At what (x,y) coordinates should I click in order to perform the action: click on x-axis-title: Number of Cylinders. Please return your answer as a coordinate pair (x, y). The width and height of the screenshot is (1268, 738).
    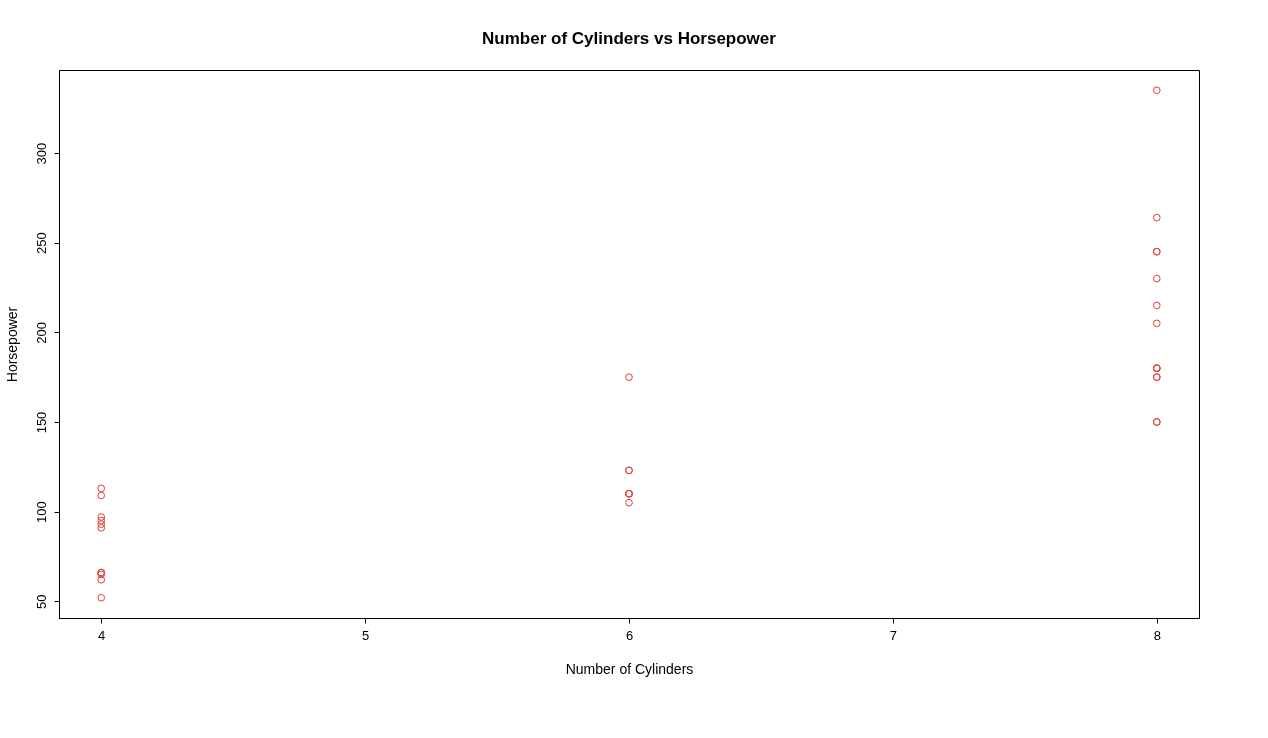
    Looking at the image, I should click on (629, 668).